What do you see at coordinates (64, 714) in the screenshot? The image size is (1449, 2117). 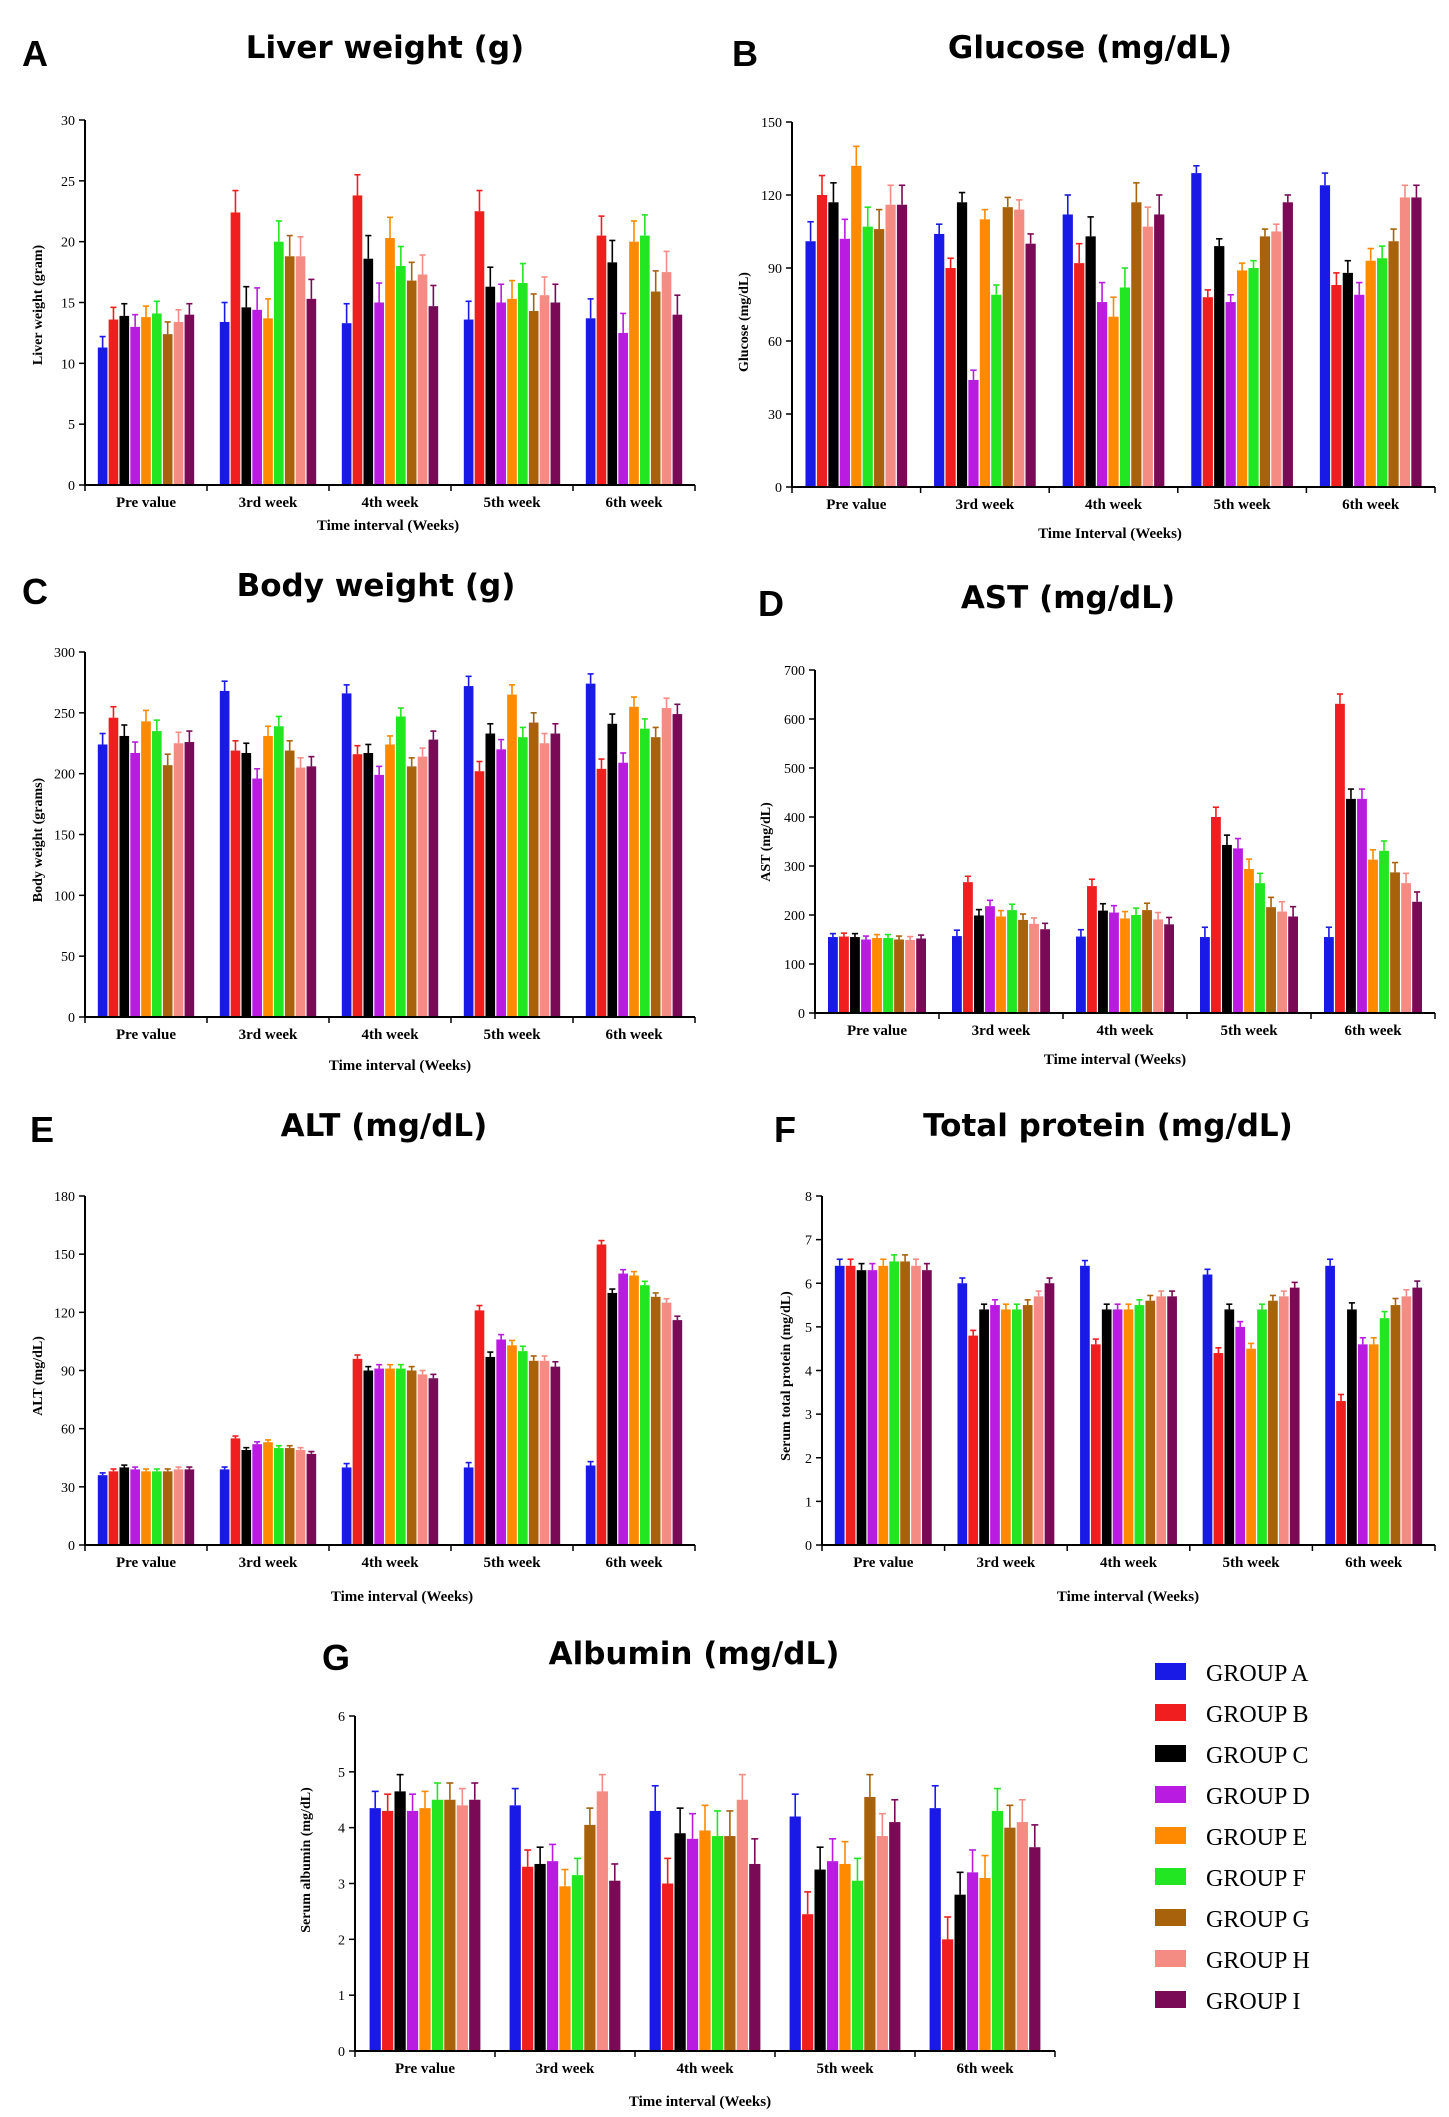 I see `y-tick-label: 250` at bounding box center [64, 714].